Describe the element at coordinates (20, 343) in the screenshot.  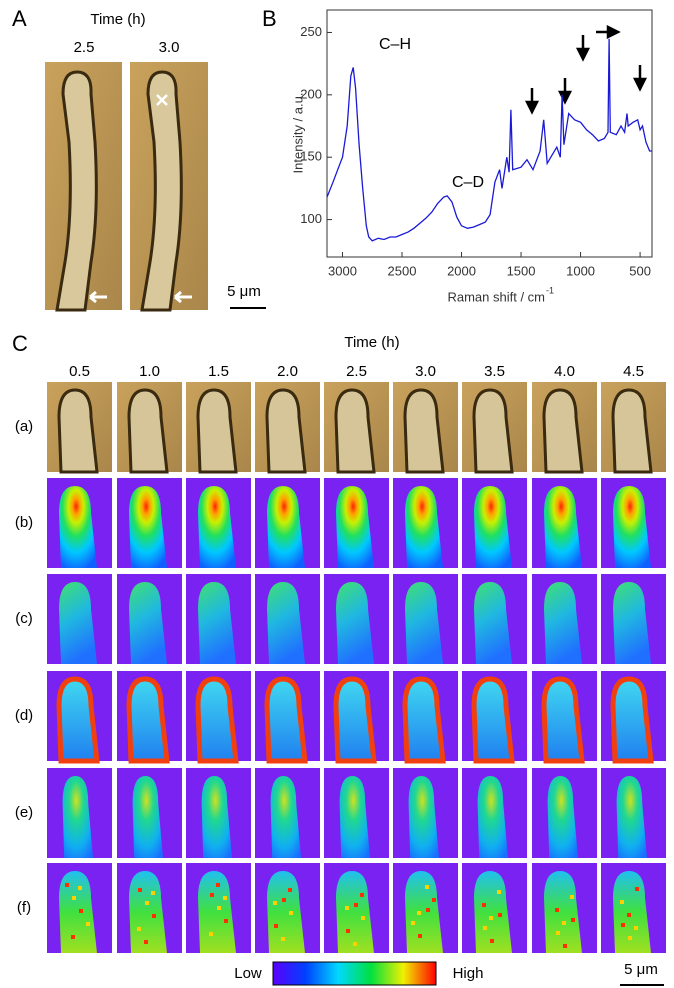
I see `panel-label: C` at that location.